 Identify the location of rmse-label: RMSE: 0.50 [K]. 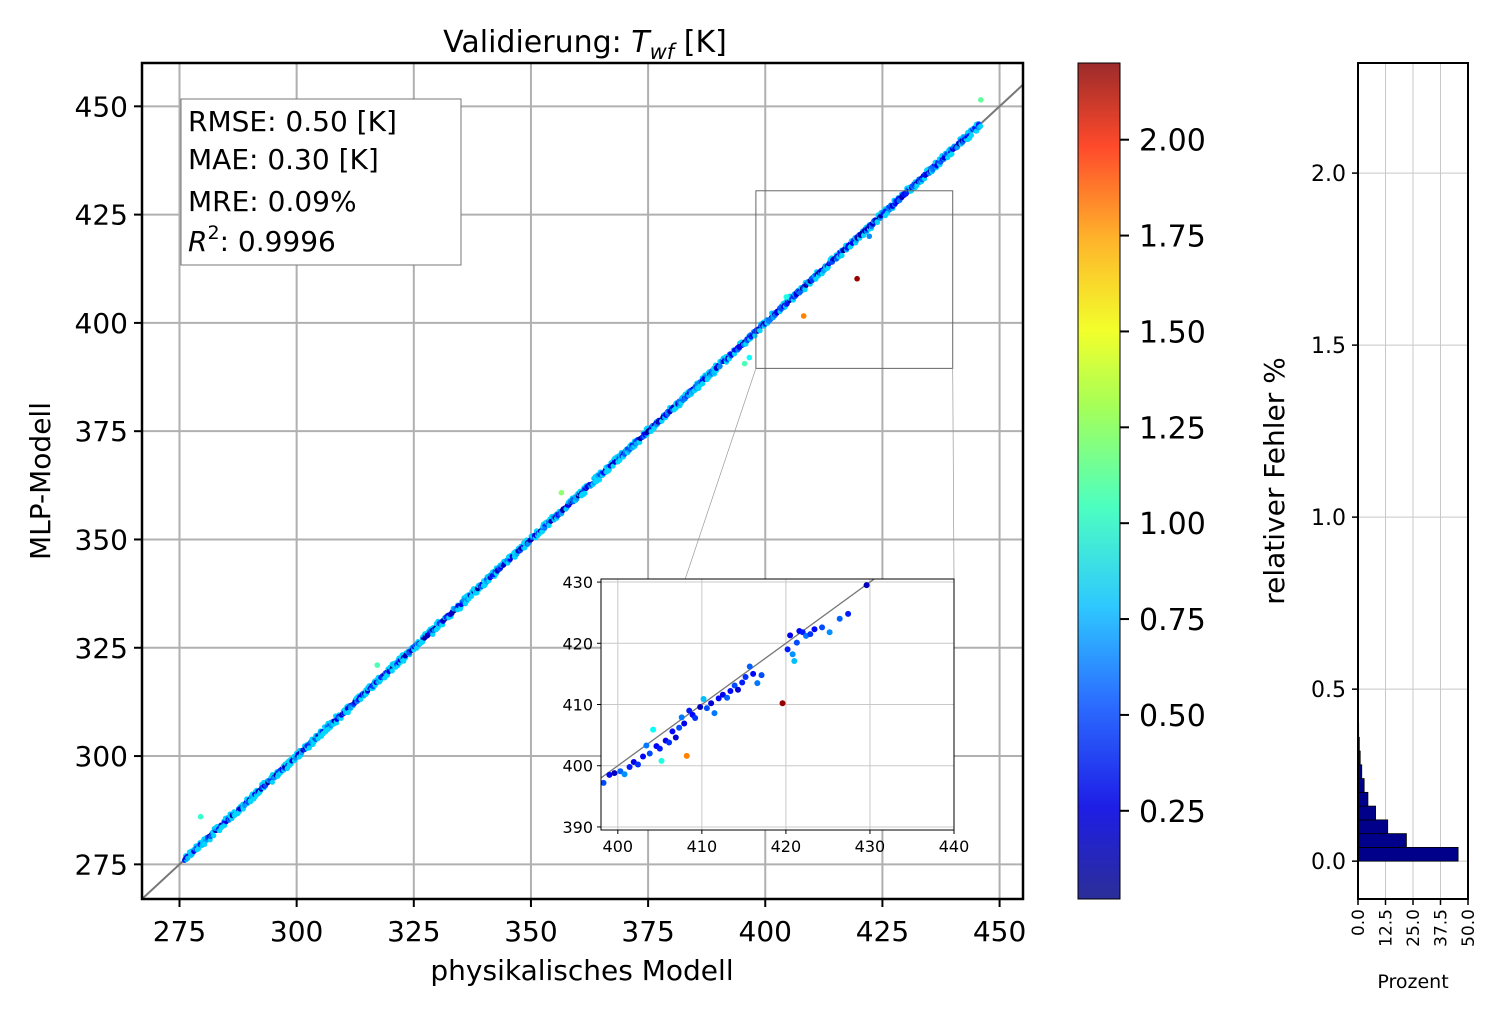
(292, 121).